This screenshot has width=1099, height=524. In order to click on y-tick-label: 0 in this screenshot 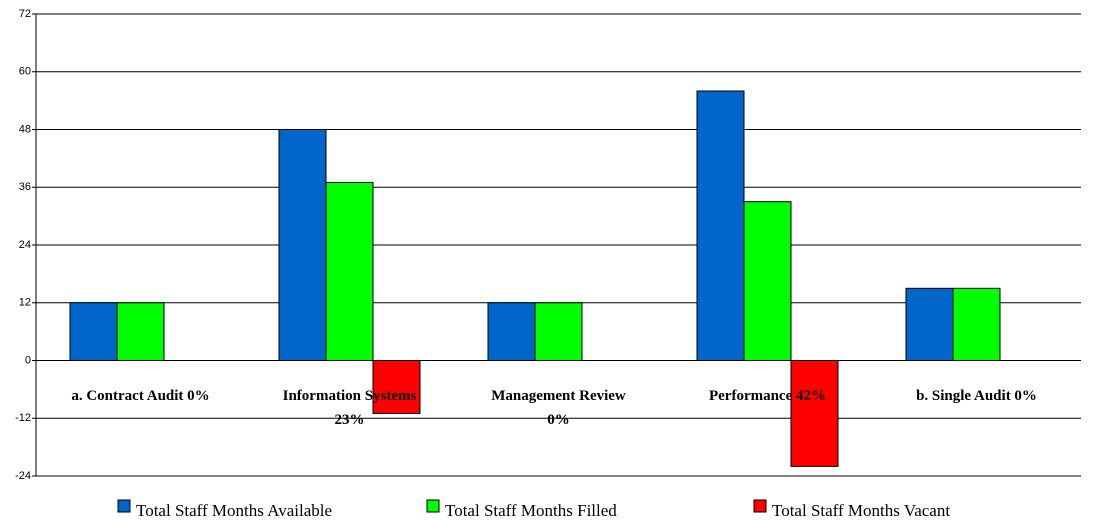, I will do `click(28, 360)`.